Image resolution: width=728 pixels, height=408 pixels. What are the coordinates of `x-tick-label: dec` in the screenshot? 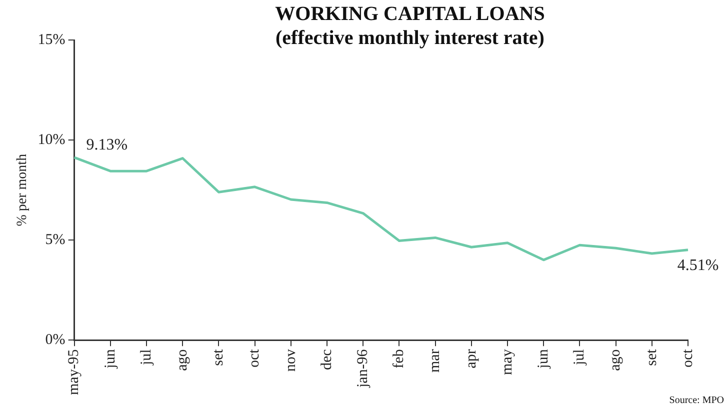 It's located at (326, 359).